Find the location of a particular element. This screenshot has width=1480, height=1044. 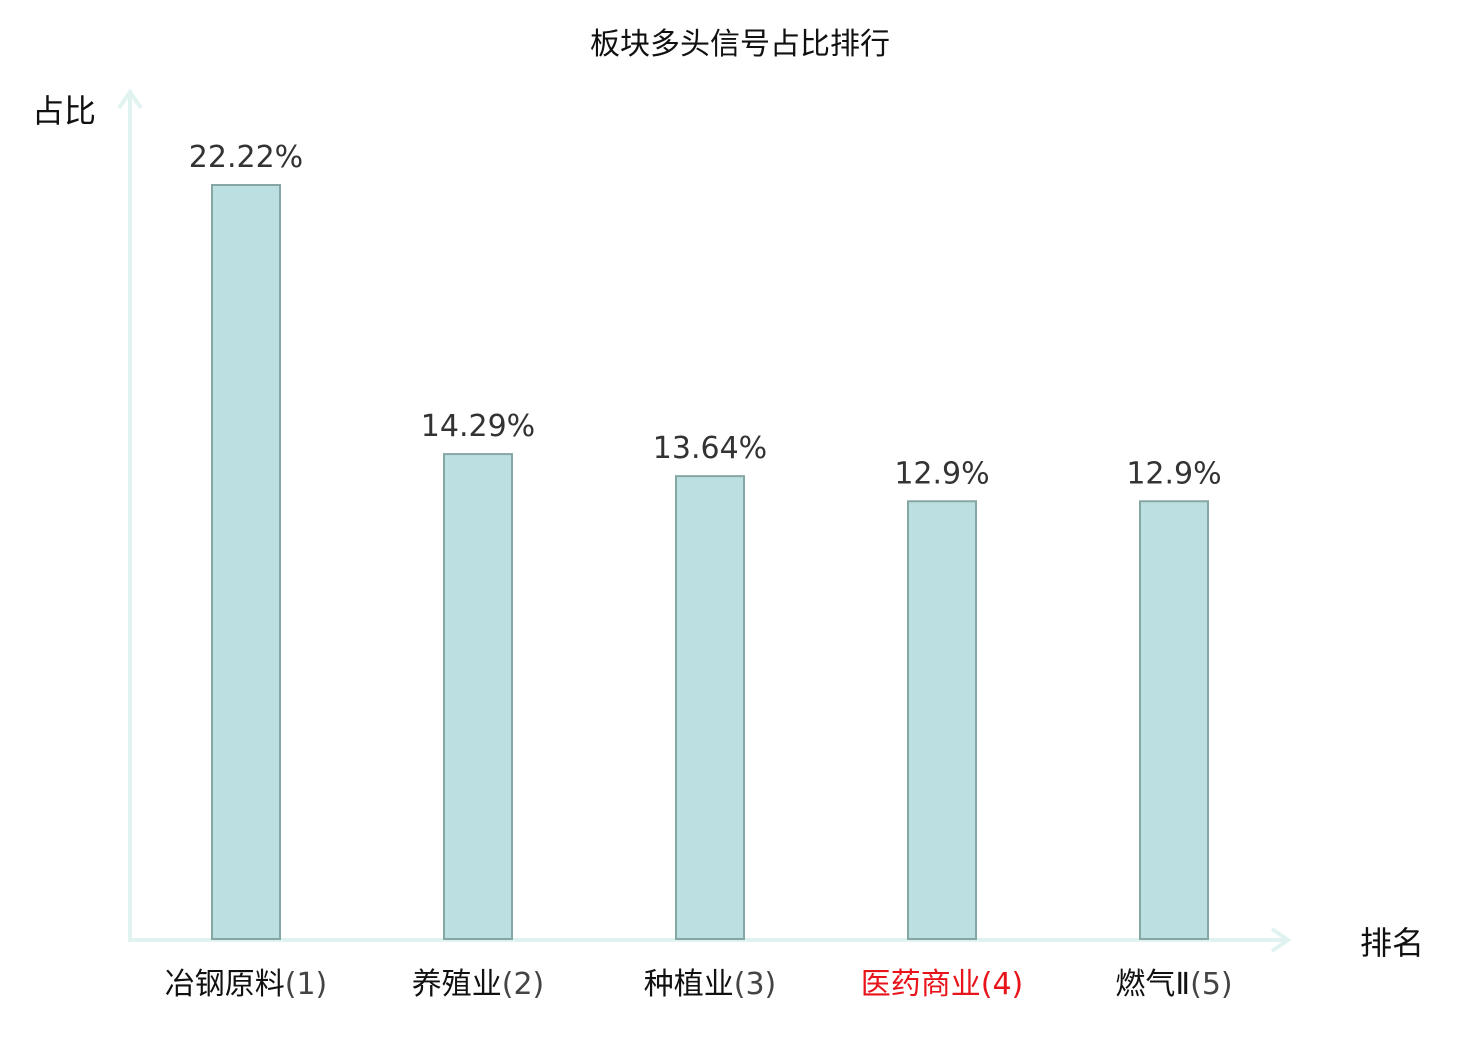

category-label-1: 冶钢原料(1) is located at coordinates (246, 984).